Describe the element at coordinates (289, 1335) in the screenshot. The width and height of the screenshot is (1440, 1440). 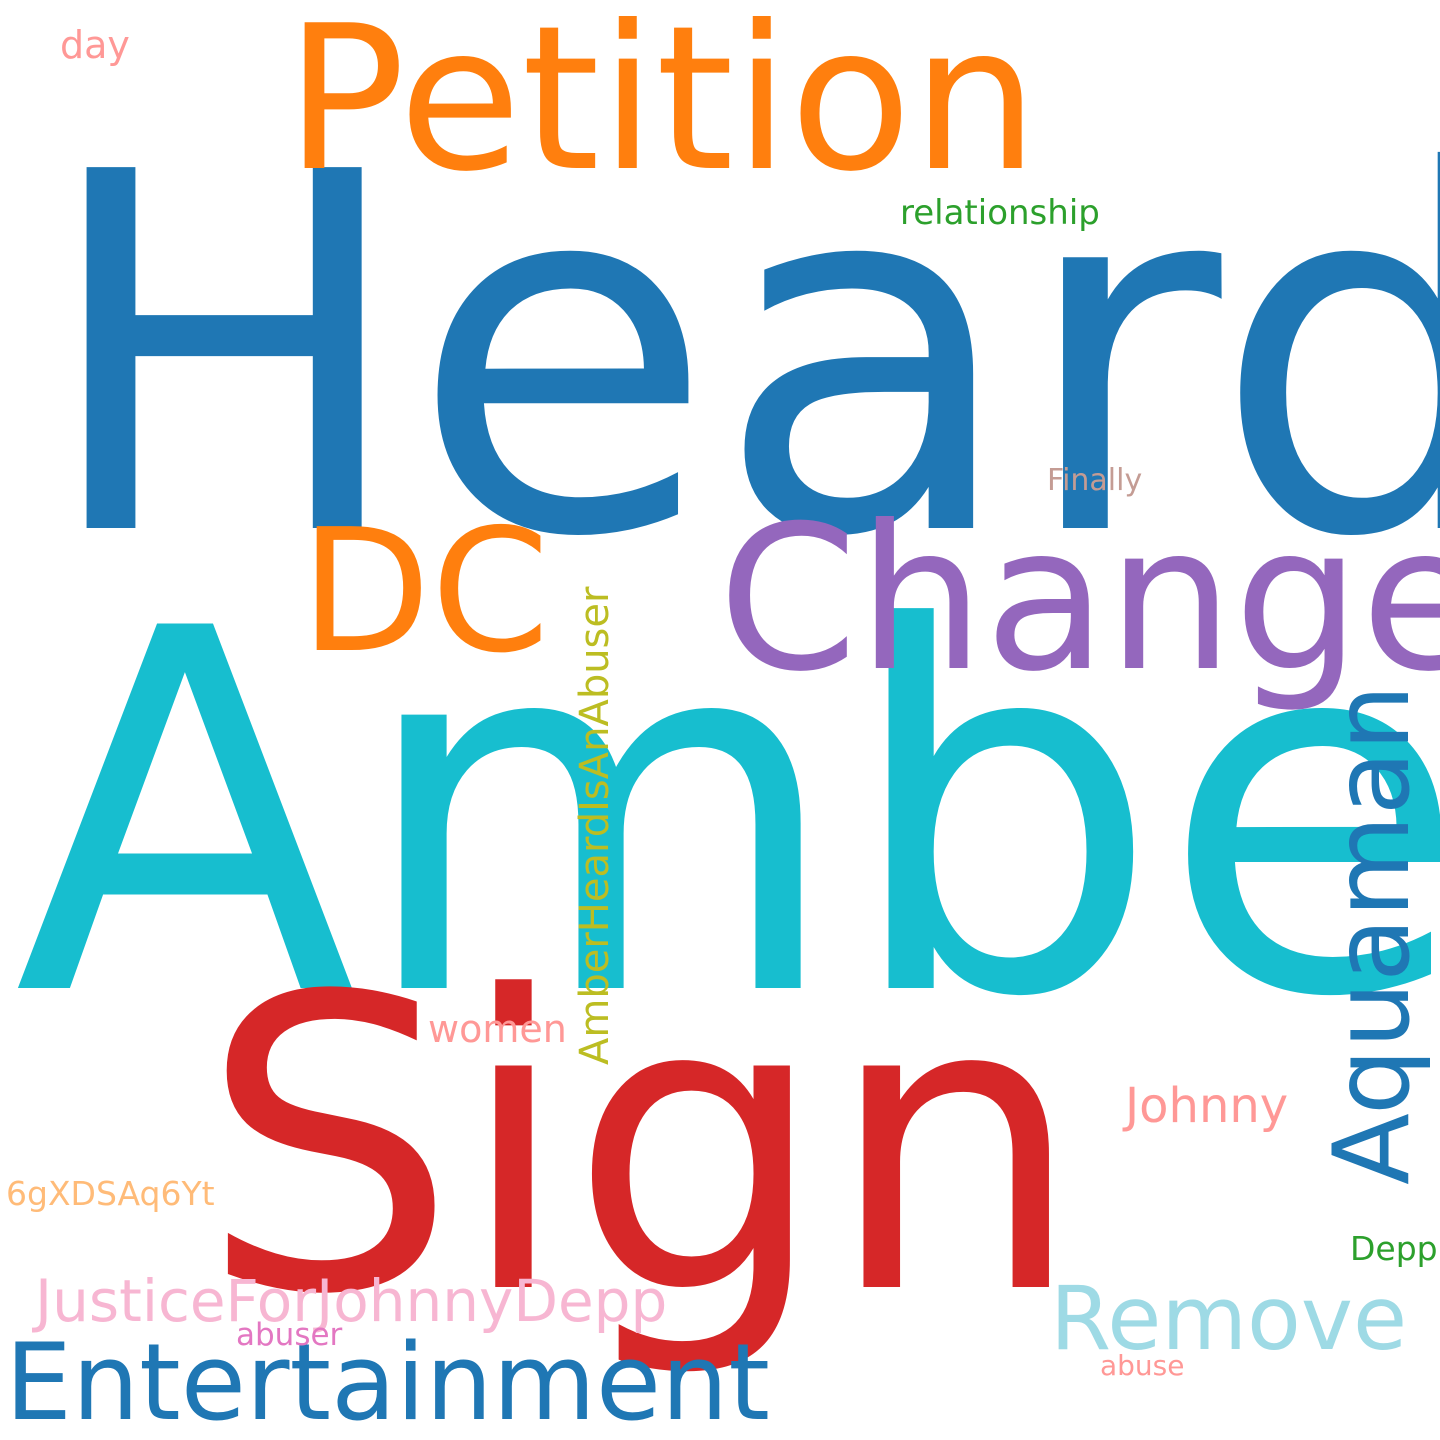
I see `word-abuser: abuser` at that location.